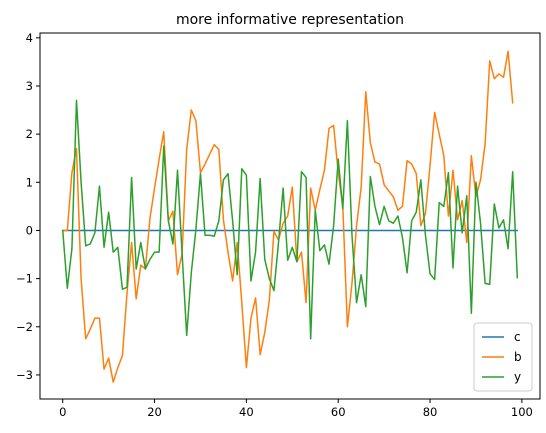 This screenshot has height=433, width=546. What do you see at coordinates (517, 377) in the screenshot?
I see `legend-label-y: y` at bounding box center [517, 377].